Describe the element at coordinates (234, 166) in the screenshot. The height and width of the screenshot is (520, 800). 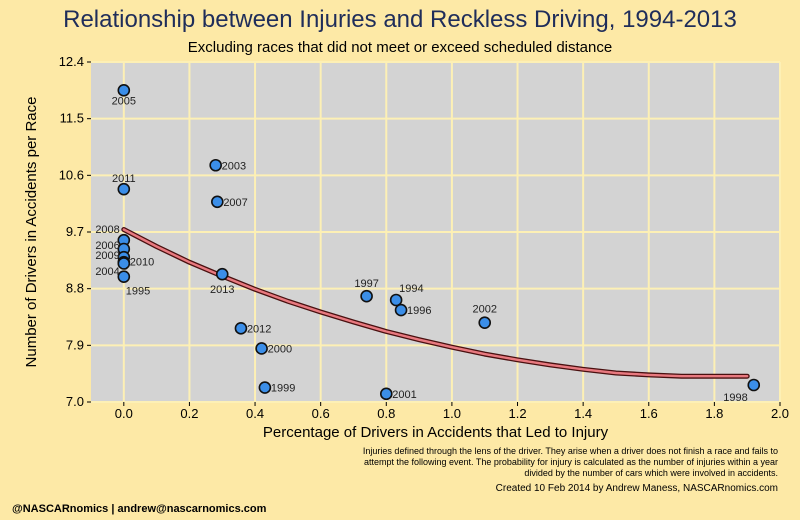
I see `data-point-label: 2003` at that location.